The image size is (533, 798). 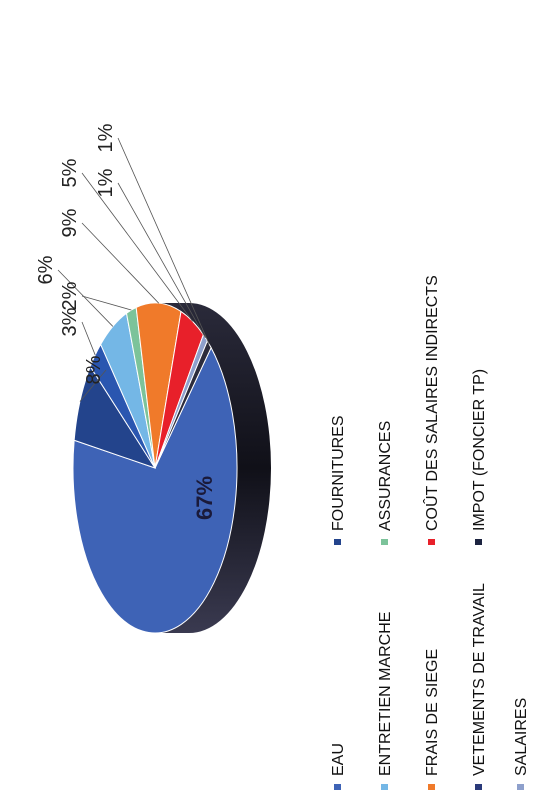 I want to click on legend-item-co-t-des-salaires-indirects: COÛT DES SALAIRES INDIRECTS, so click(x=431, y=410).